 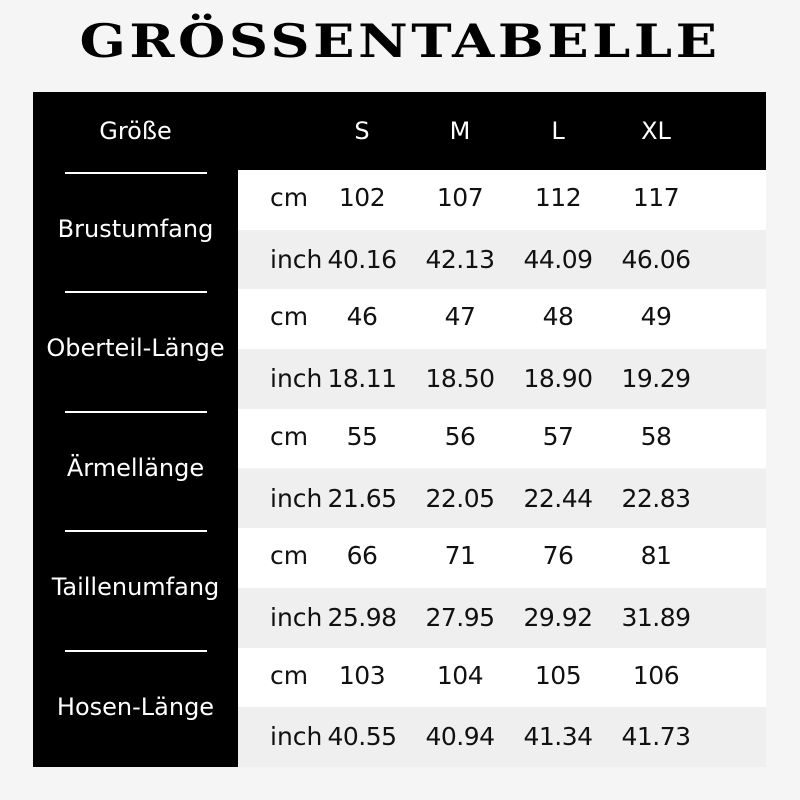 I want to click on value-cell: 18.50, so click(x=460, y=379).